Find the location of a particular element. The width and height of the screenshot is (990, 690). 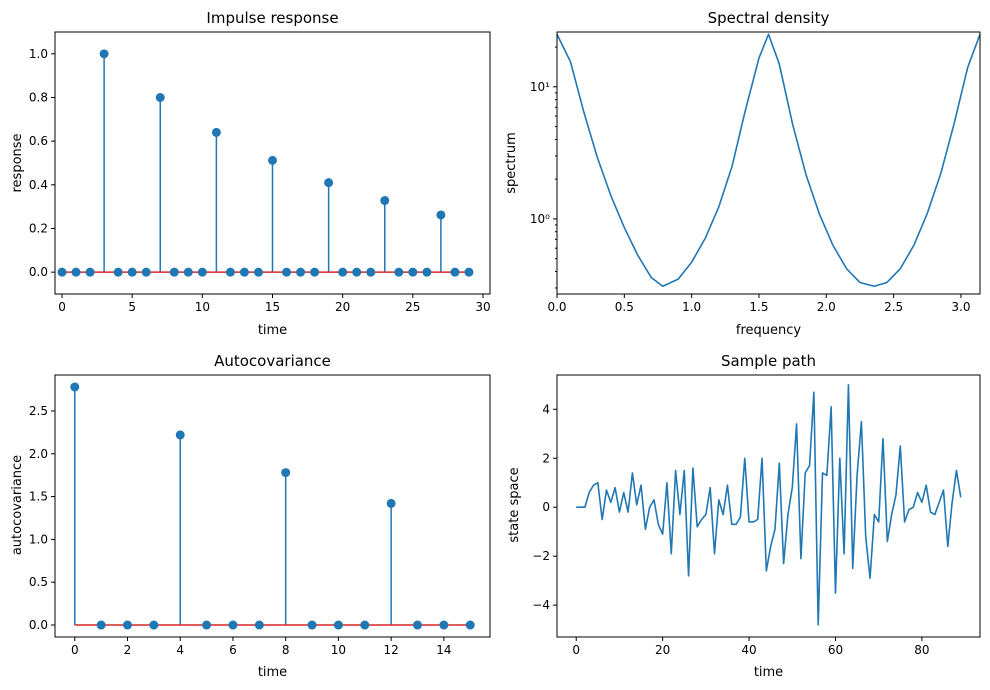

y-tick-label: 0.8 is located at coordinates (38, 98).